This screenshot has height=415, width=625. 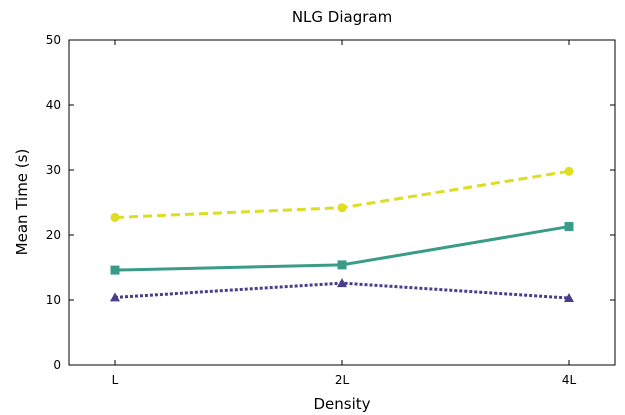 What do you see at coordinates (53, 40) in the screenshot?
I see `y-tick-label: 50` at bounding box center [53, 40].